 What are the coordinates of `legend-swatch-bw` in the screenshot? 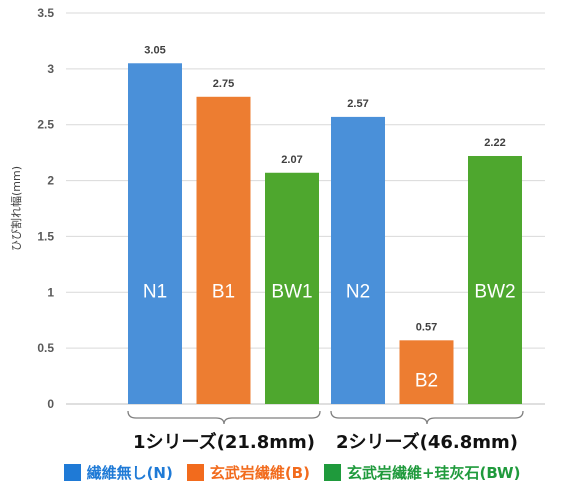 It's located at (332, 472).